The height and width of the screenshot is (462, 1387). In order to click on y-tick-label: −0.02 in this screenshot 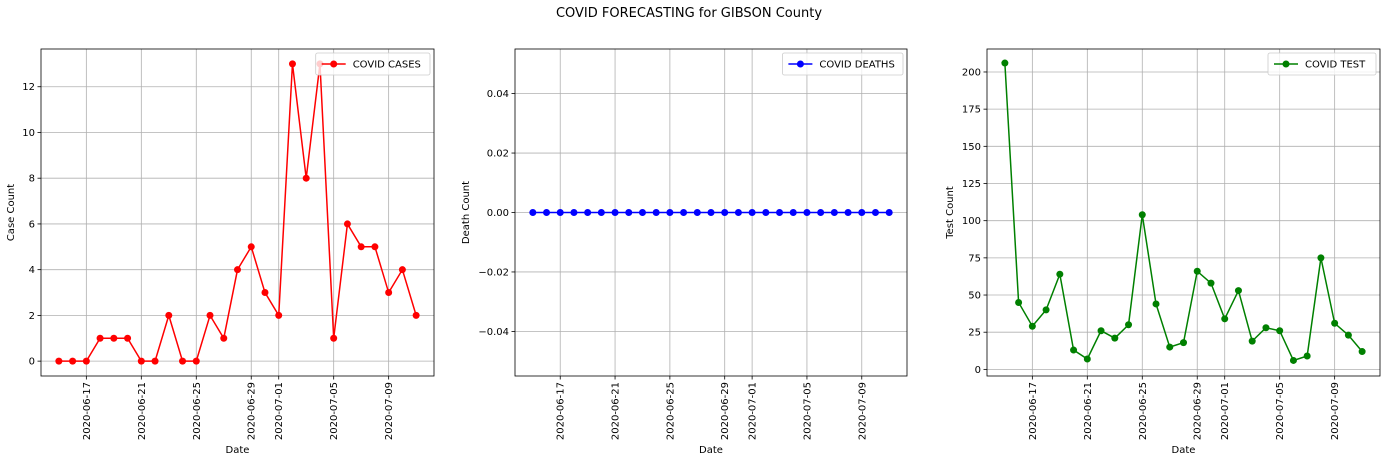, I will do `click(493, 272)`.